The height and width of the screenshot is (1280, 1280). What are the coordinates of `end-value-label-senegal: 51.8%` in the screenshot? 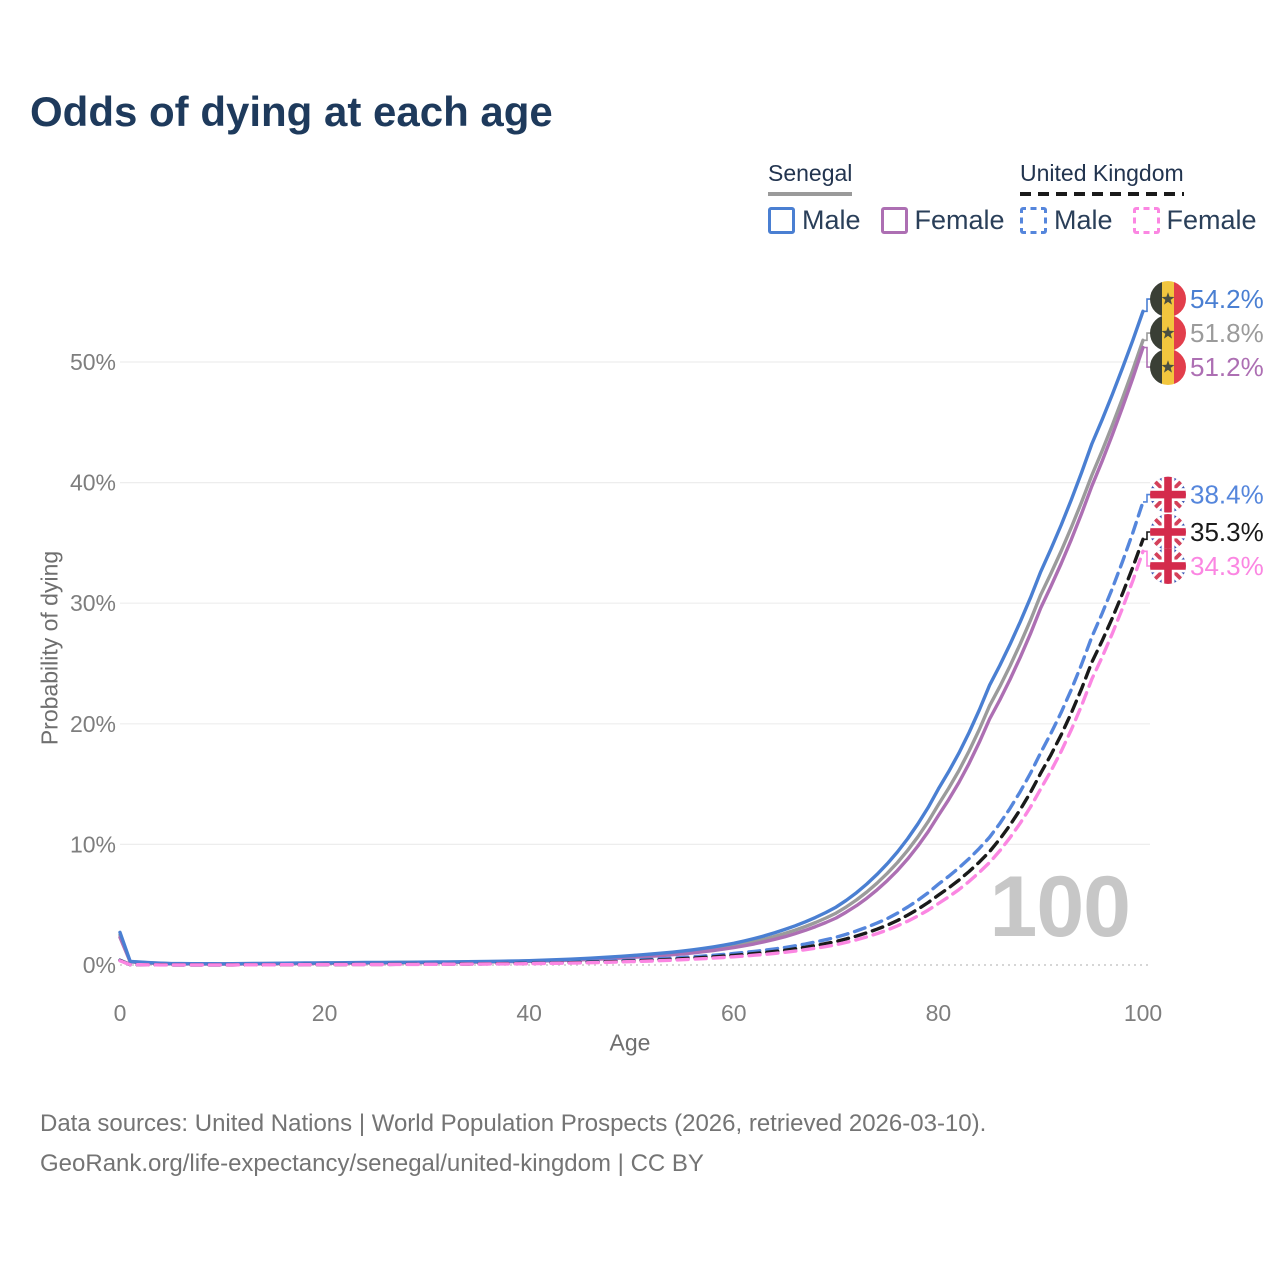 It's located at (1227, 333).